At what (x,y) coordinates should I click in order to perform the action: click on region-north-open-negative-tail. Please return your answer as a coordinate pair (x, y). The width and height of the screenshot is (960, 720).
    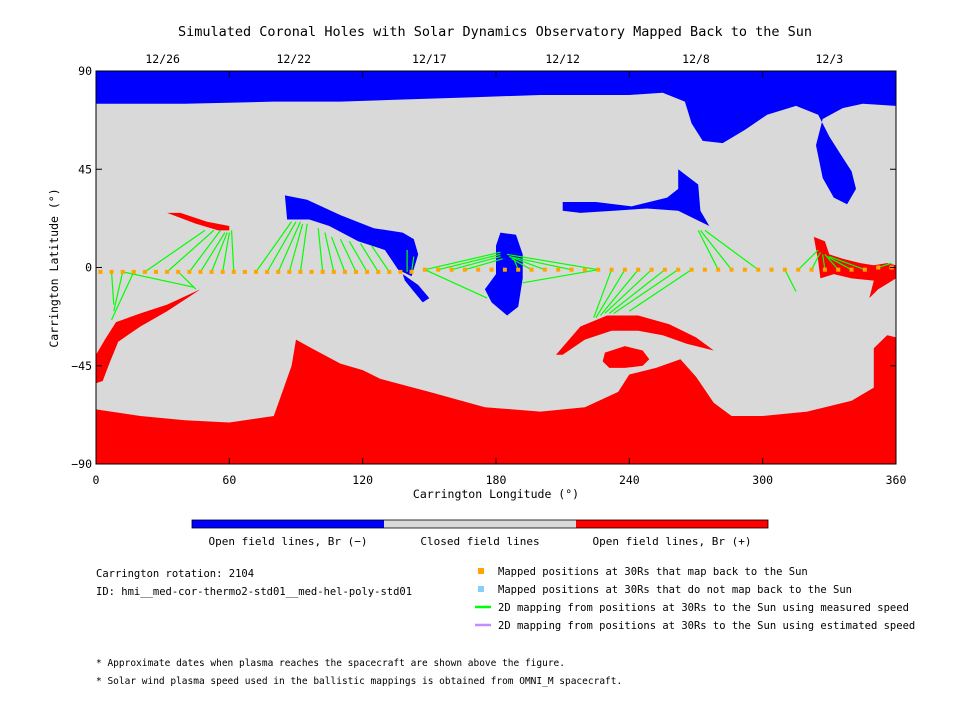
    Looking at the image, I should click on (416, 288).